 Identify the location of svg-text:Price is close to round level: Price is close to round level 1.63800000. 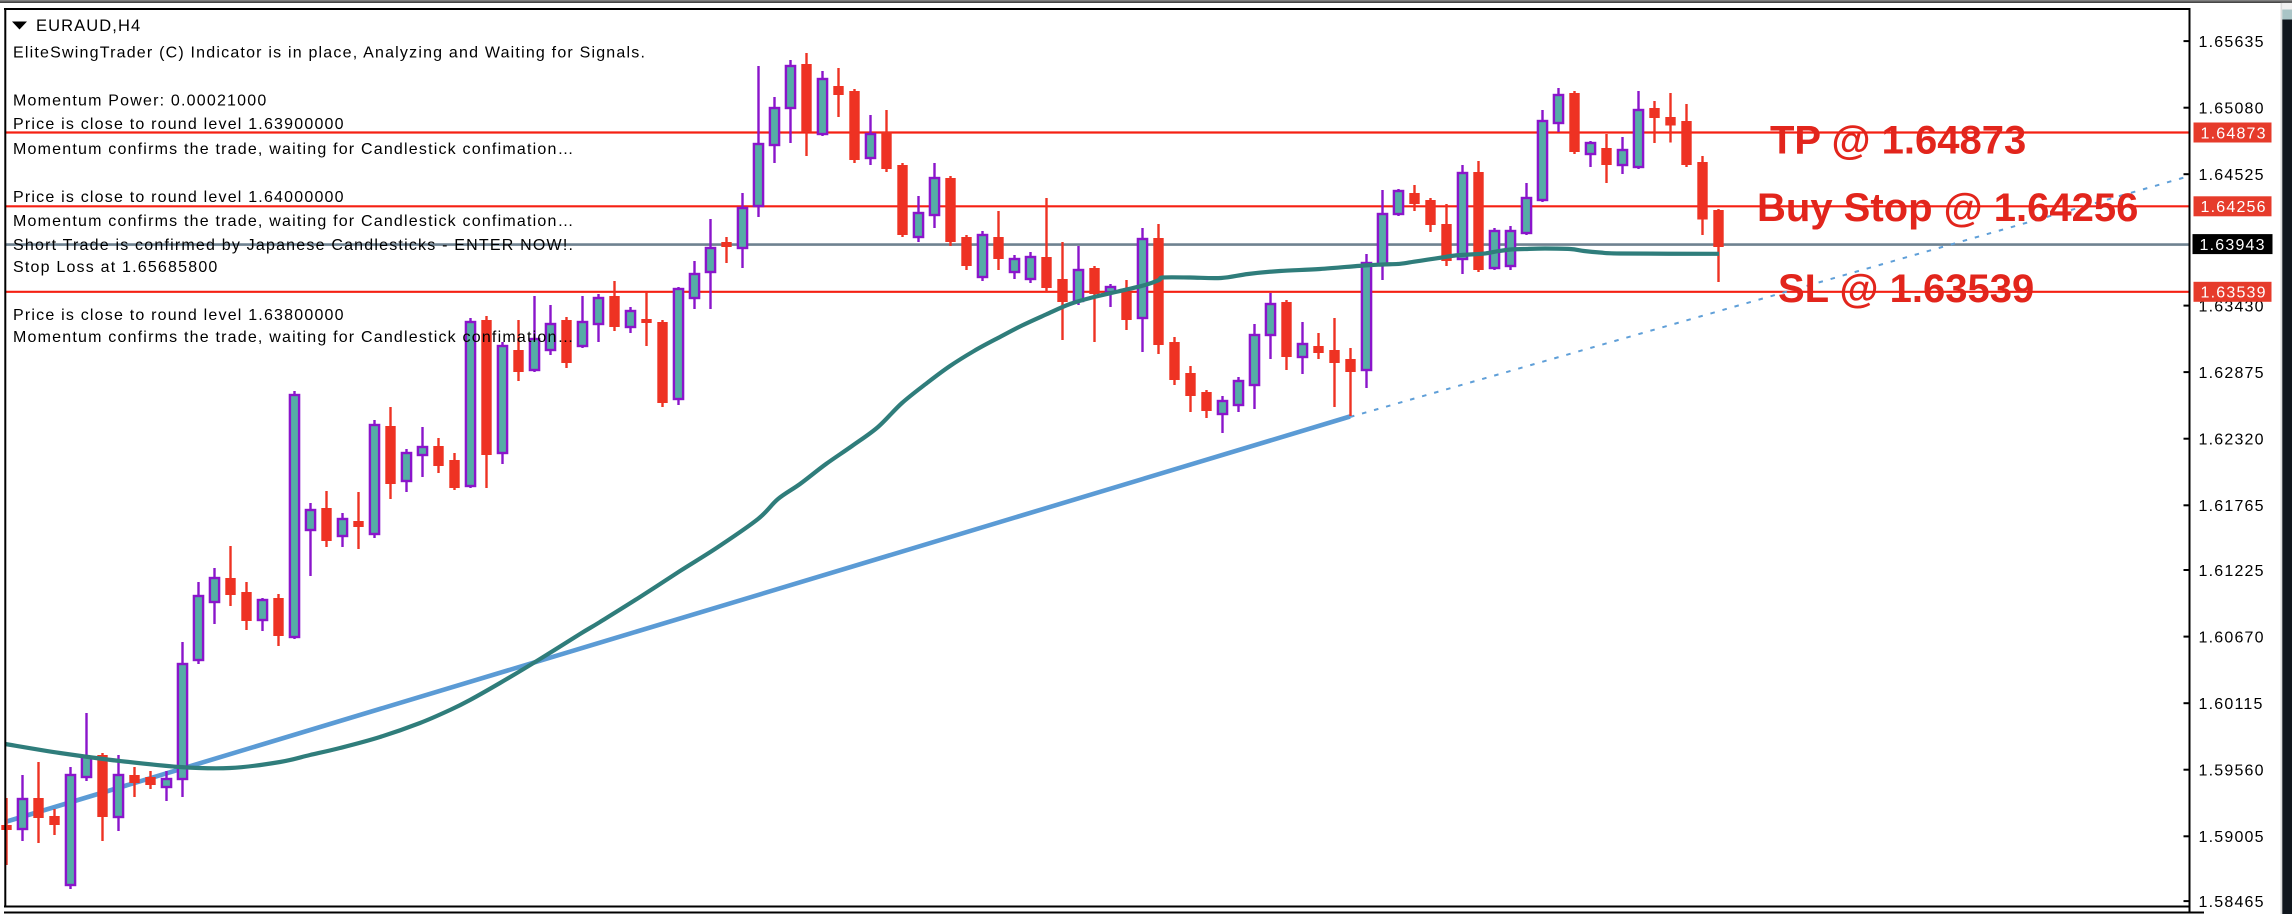
(179, 315).